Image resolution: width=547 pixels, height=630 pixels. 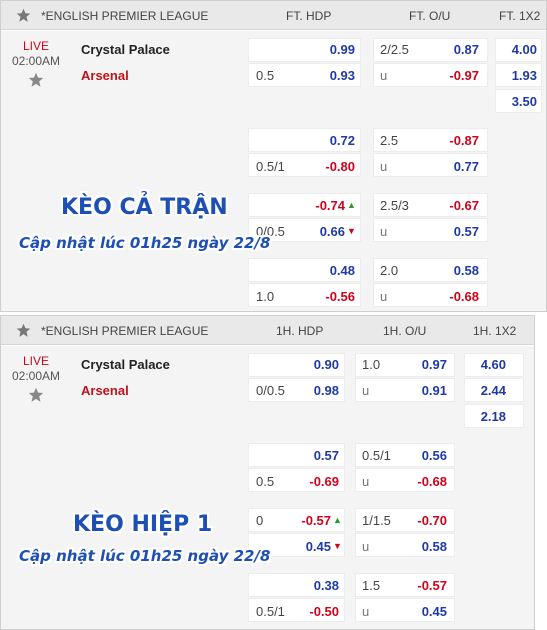 What do you see at coordinates (332, 231) in the screenshot?
I see `hdp-away-odds: 0.66` at bounding box center [332, 231].